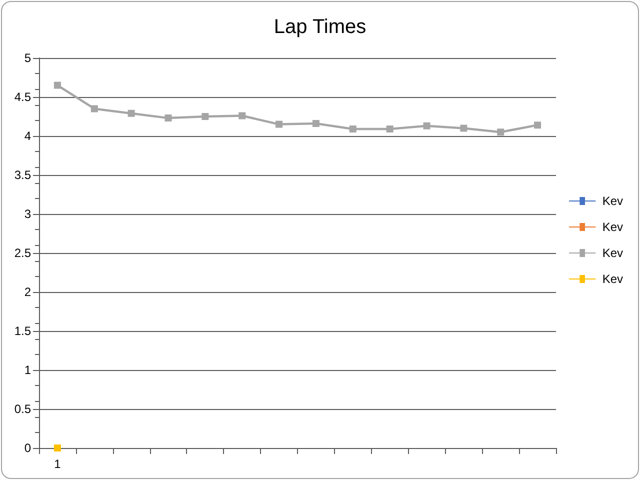  Describe the element at coordinates (28, 448) in the screenshot. I see `y-tick-label: 0` at that location.